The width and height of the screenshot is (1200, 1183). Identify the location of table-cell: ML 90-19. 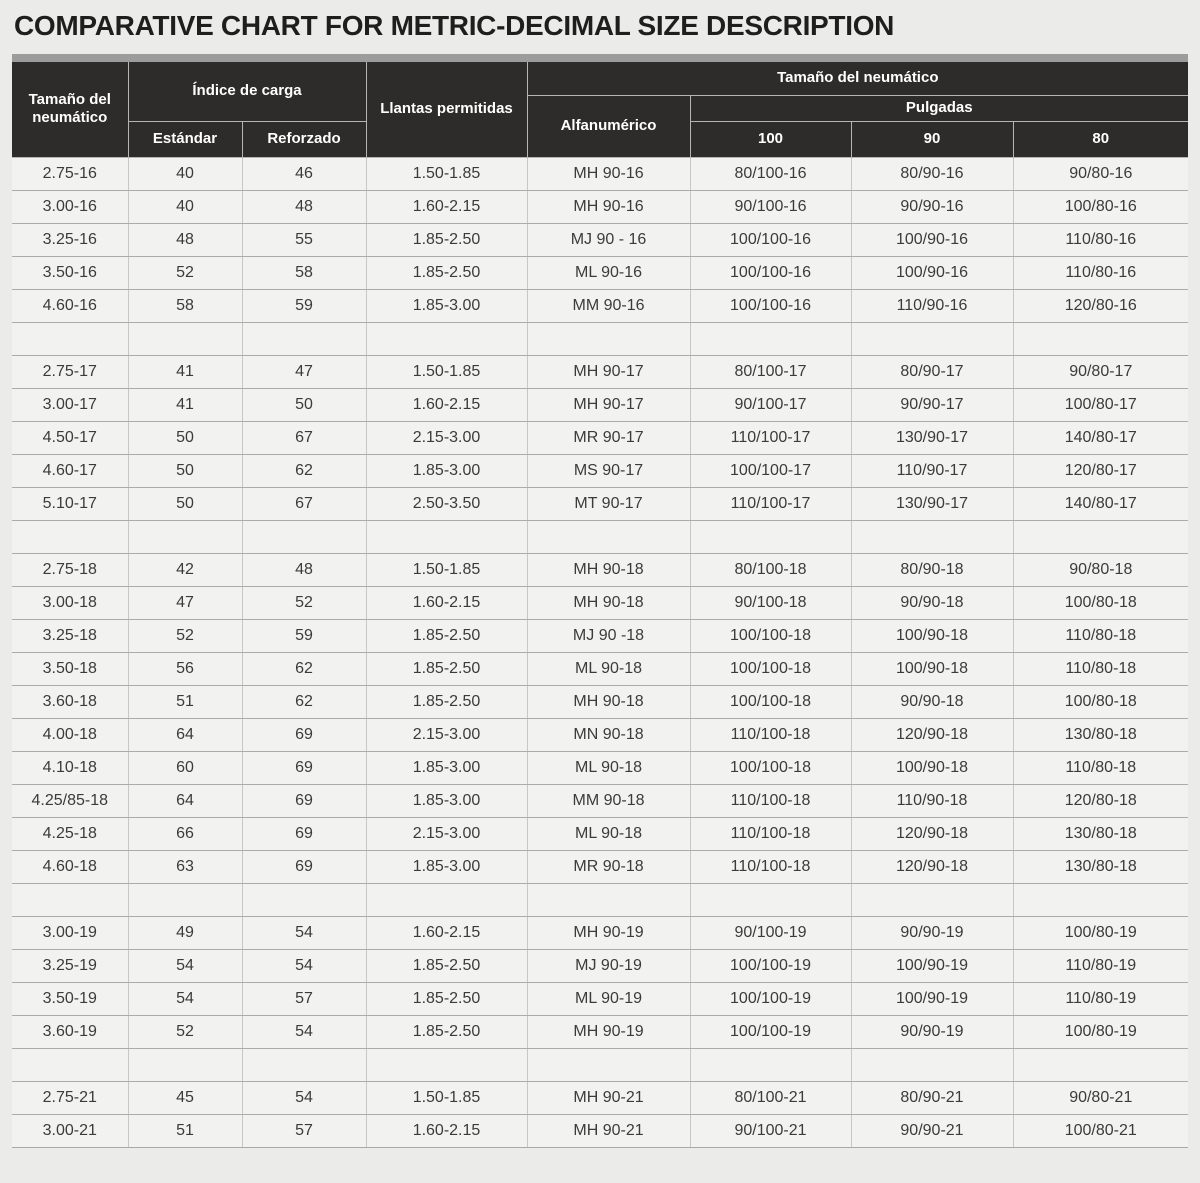
(608, 999).